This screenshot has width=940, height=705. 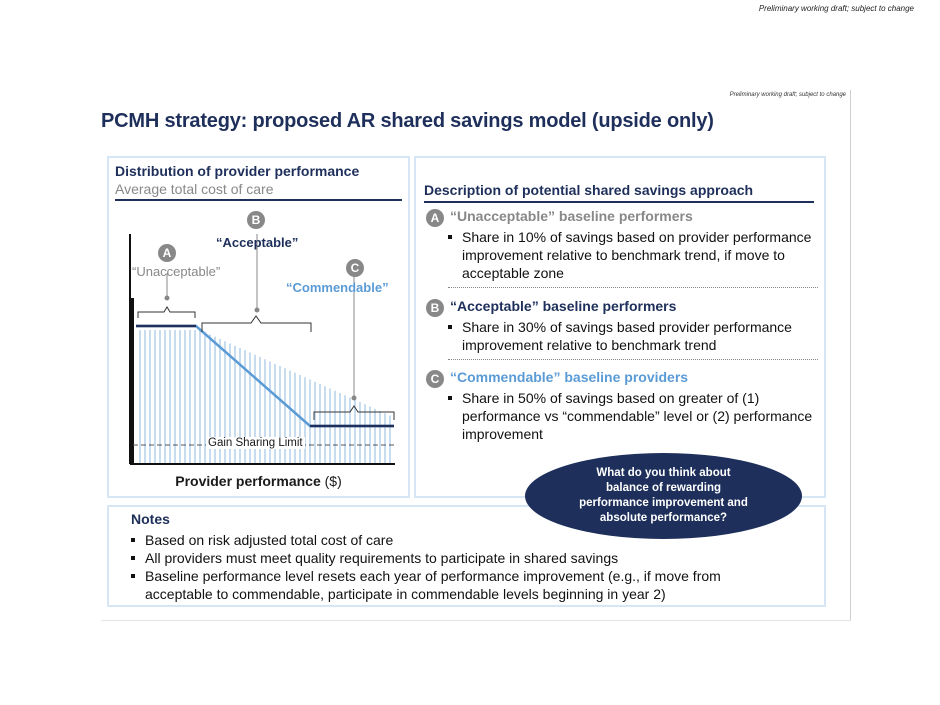 I want to click on x-axis-unit: ($), so click(x=333, y=481).